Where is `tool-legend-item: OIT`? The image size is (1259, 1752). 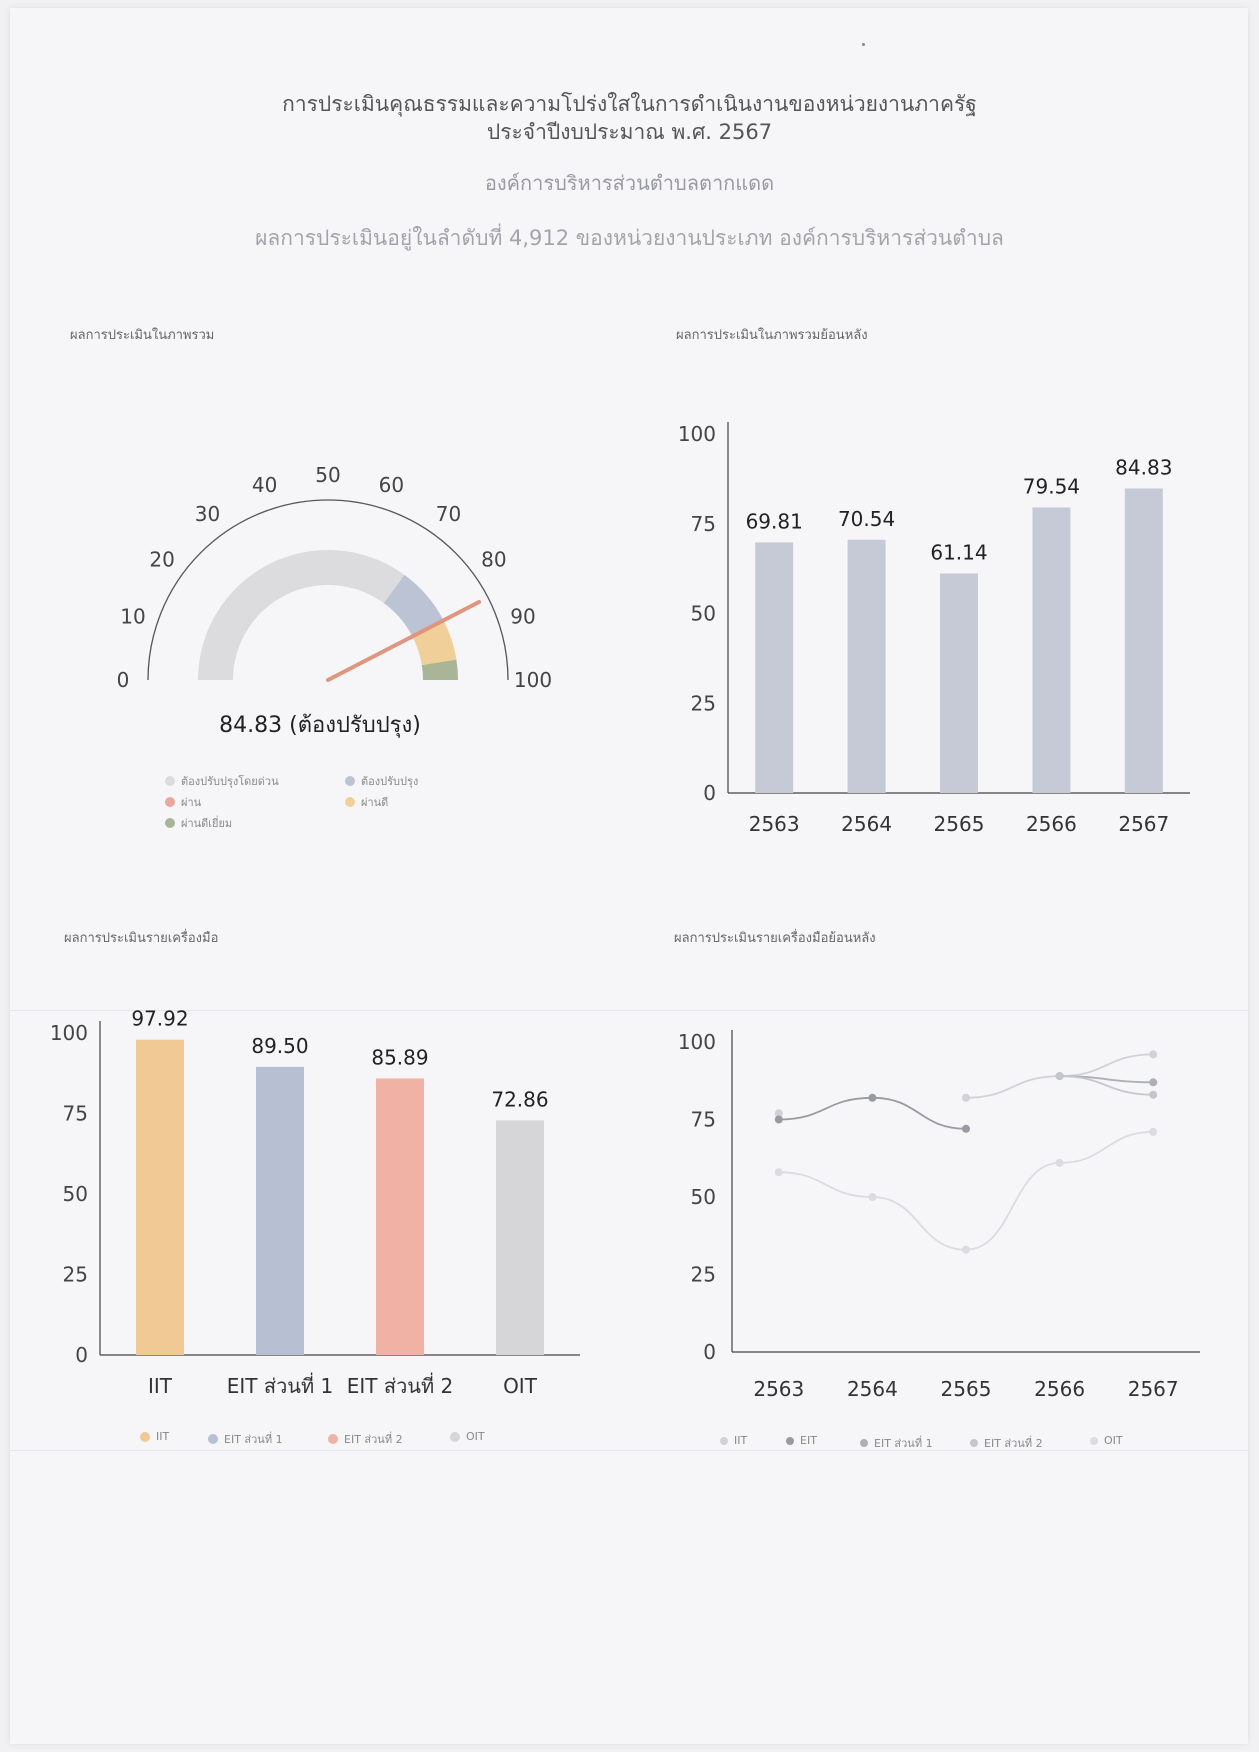
tool-legend-item: OIT is located at coordinates (467, 1436).